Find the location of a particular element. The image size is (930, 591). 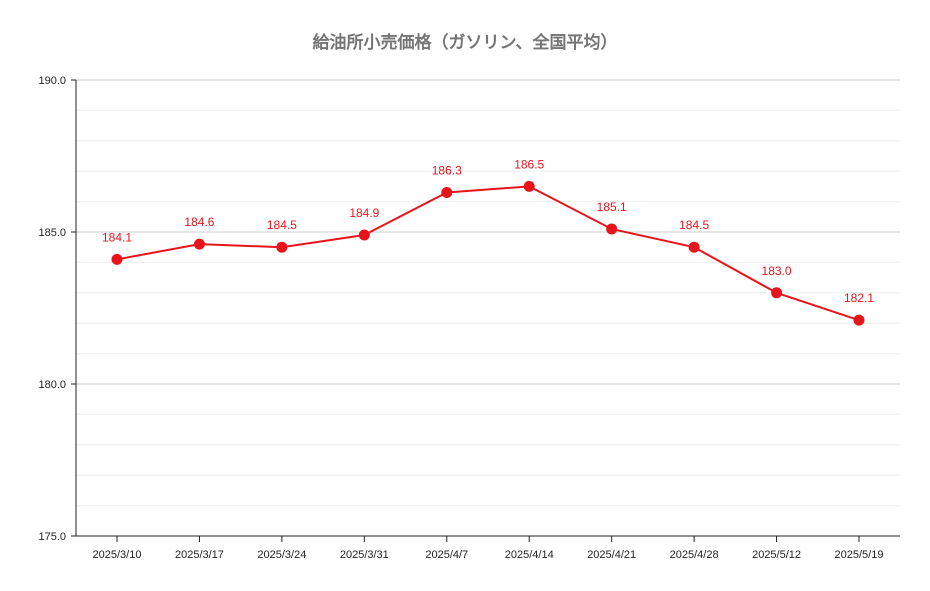

x-tick-label: 2025/4/7 is located at coordinates (446, 555).